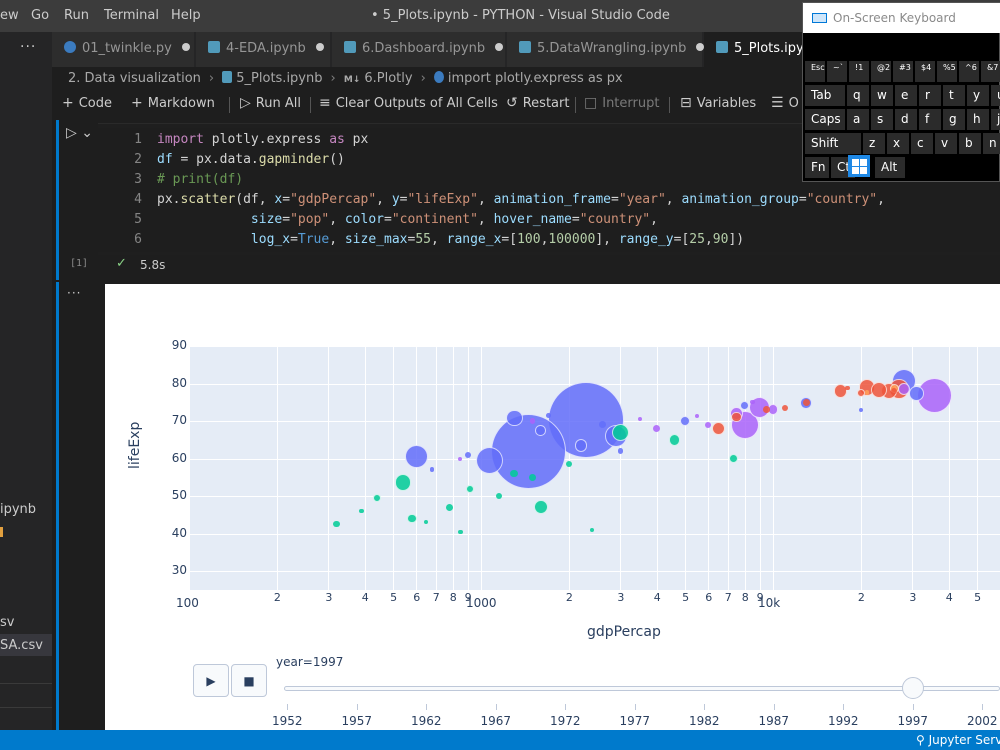  Describe the element at coordinates (87, 103) in the screenshot. I see `add-code-cell-button: + Code` at that location.